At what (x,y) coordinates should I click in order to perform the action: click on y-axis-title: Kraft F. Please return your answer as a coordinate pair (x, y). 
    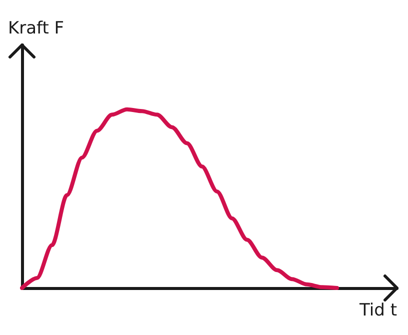
    Looking at the image, I should click on (36, 28).